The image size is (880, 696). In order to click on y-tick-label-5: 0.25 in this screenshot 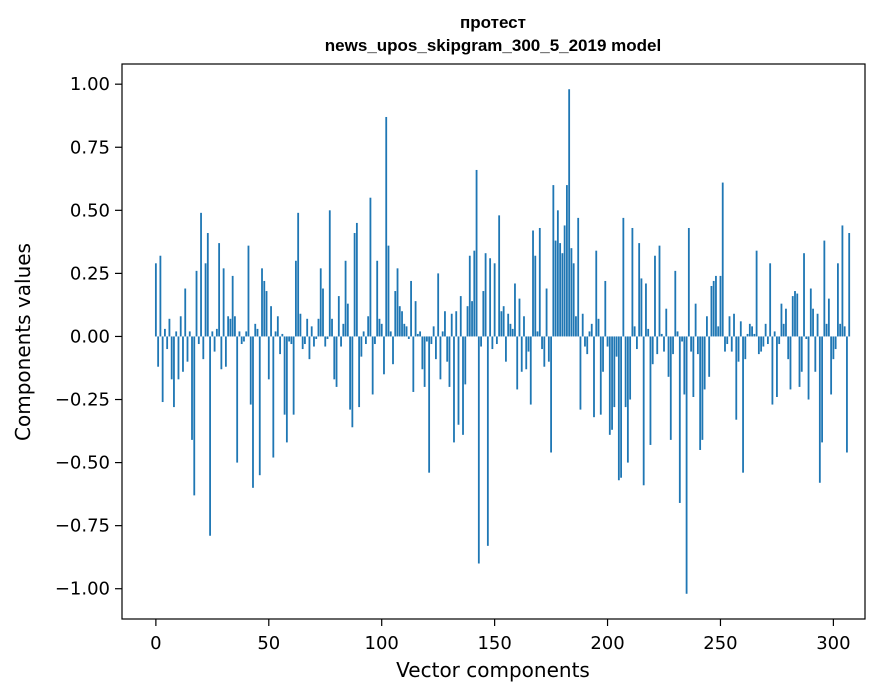, I will do `click(90, 273)`.